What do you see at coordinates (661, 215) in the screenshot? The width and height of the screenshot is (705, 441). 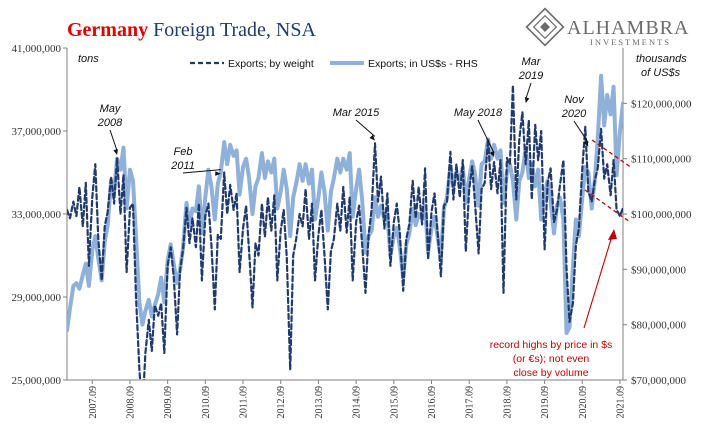 I see `right-tick-label: $100,000,000` at bounding box center [661, 215].